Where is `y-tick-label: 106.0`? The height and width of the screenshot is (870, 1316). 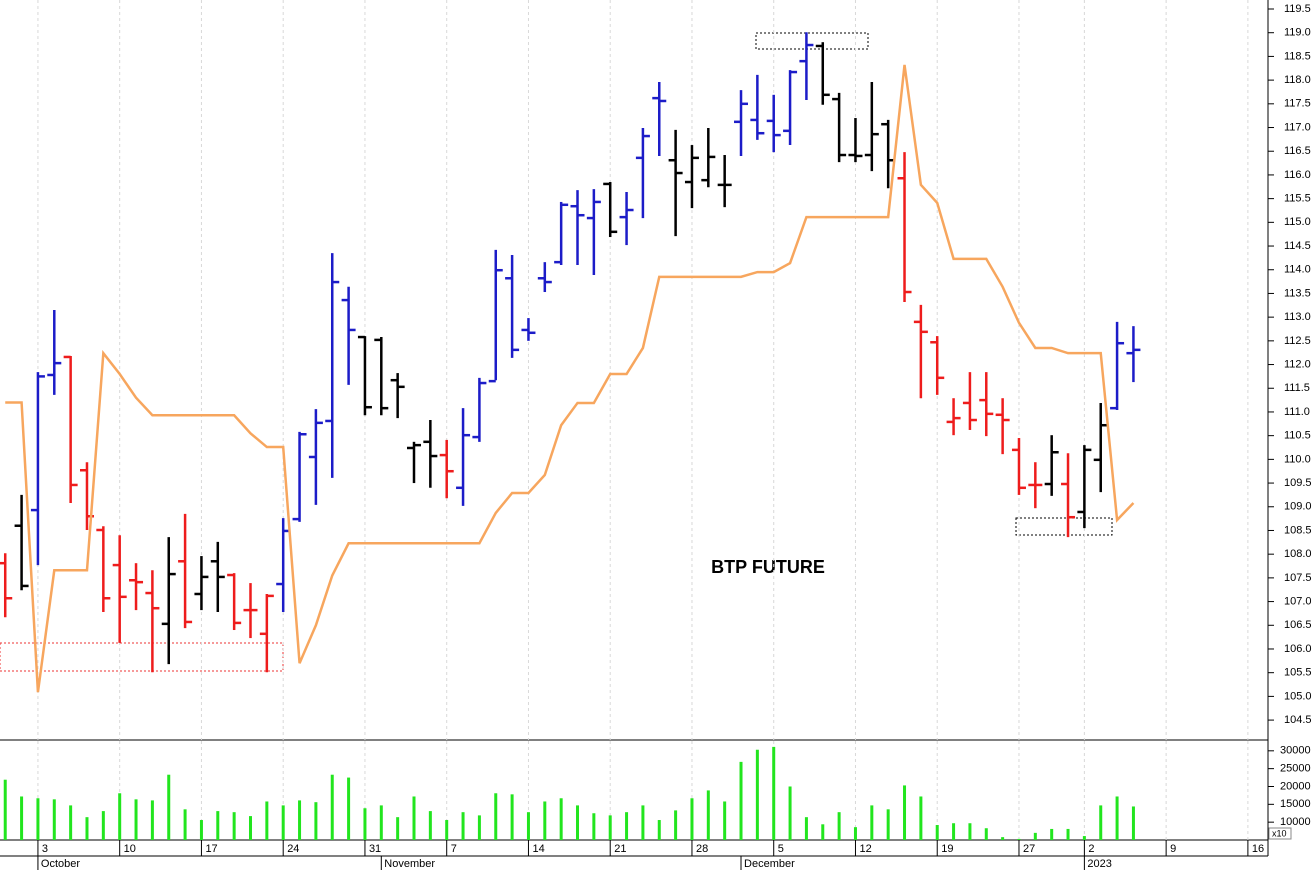 y-tick-label: 106.0 is located at coordinates (1298, 649).